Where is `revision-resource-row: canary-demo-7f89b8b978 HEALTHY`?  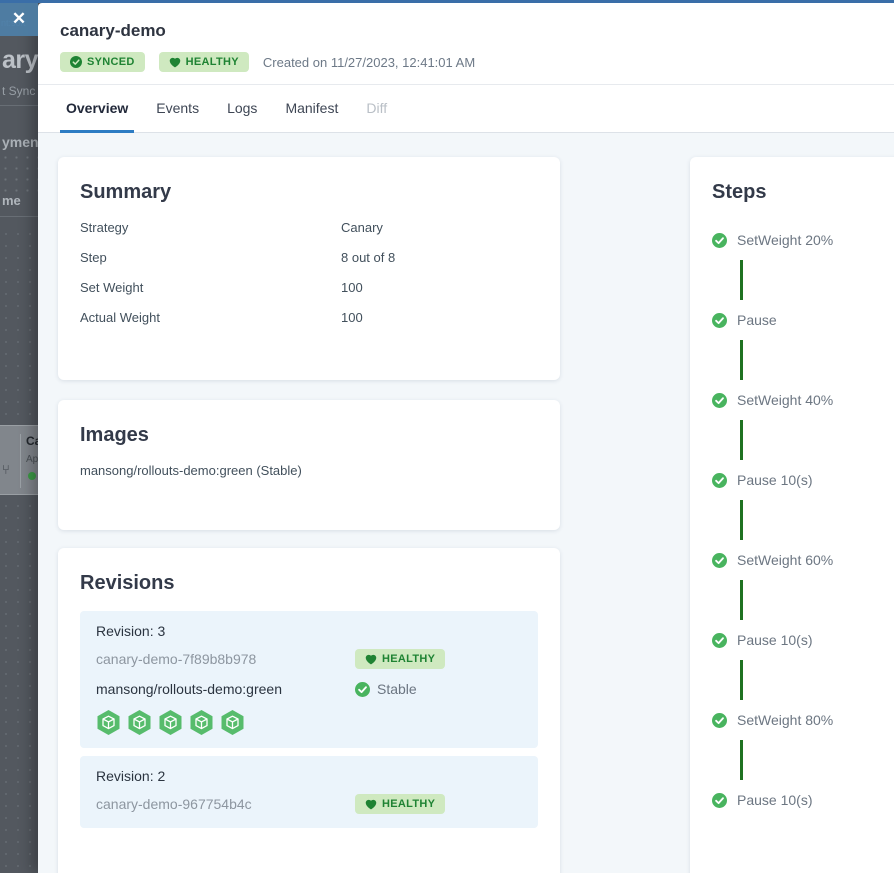 revision-resource-row: canary-demo-7f89b8b978 HEALTHY is located at coordinates (309, 659).